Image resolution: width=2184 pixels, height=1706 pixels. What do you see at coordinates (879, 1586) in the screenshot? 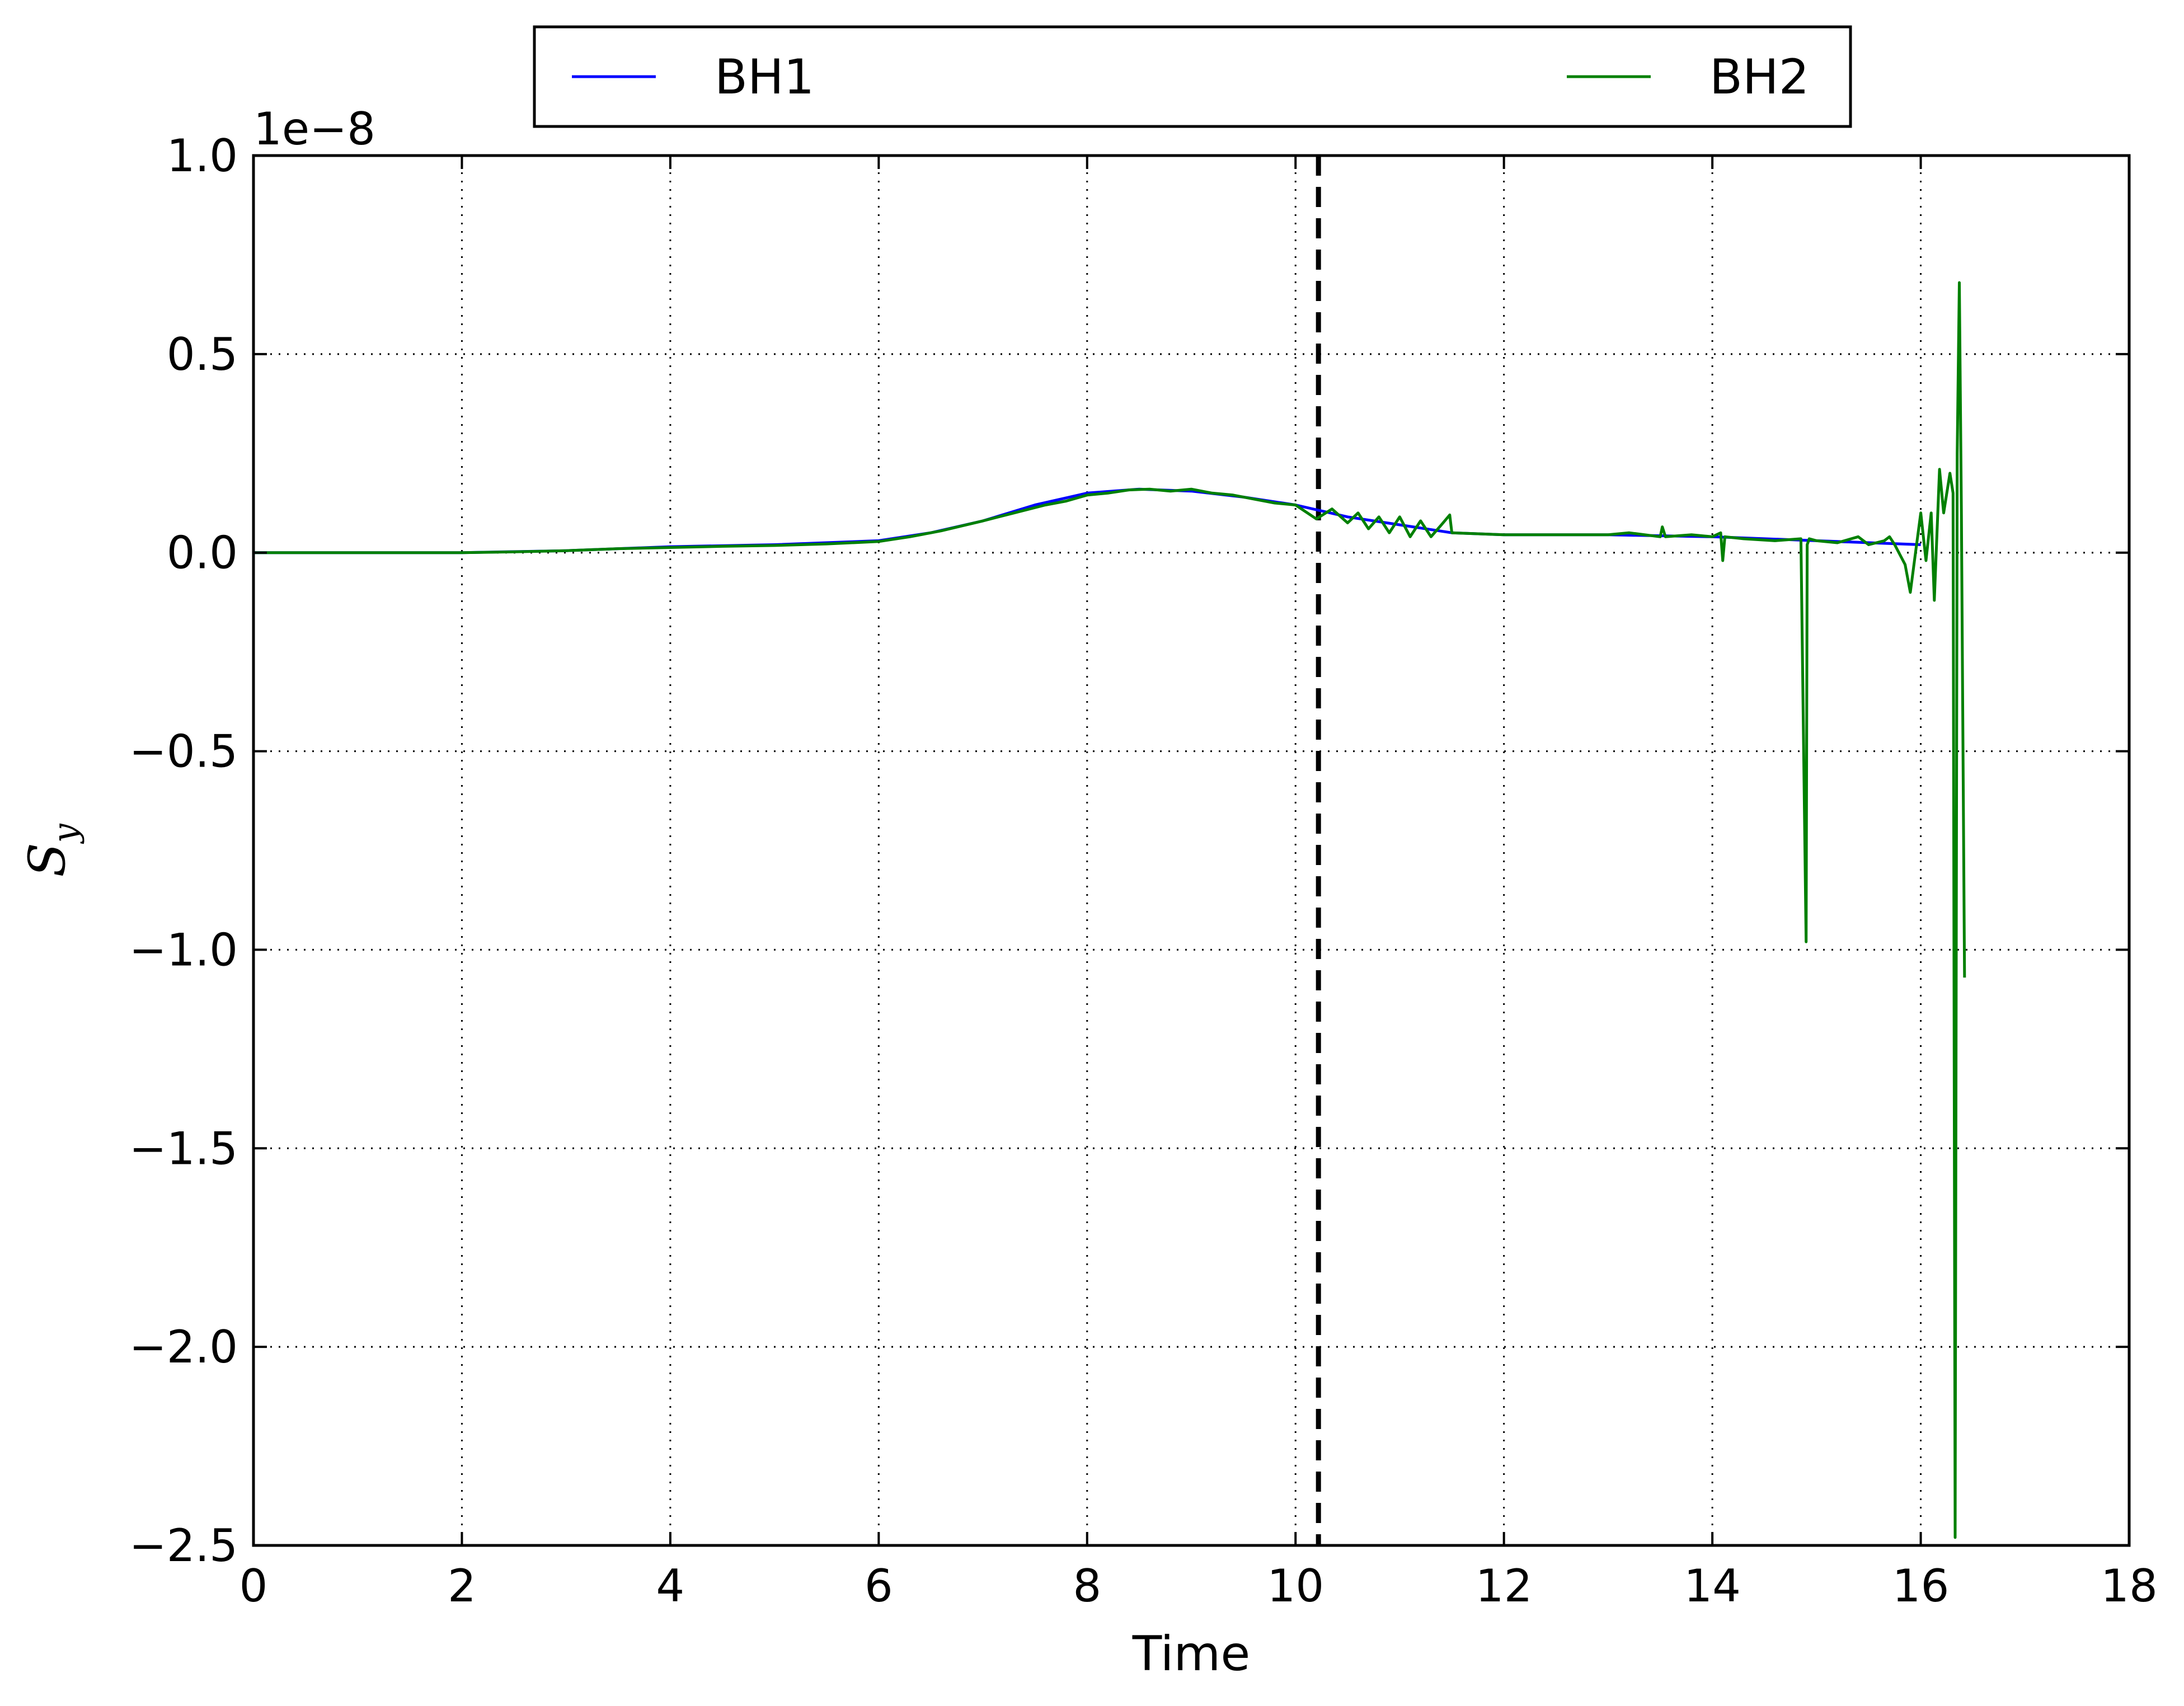
I see `x-tick-label: 6` at bounding box center [879, 1586].